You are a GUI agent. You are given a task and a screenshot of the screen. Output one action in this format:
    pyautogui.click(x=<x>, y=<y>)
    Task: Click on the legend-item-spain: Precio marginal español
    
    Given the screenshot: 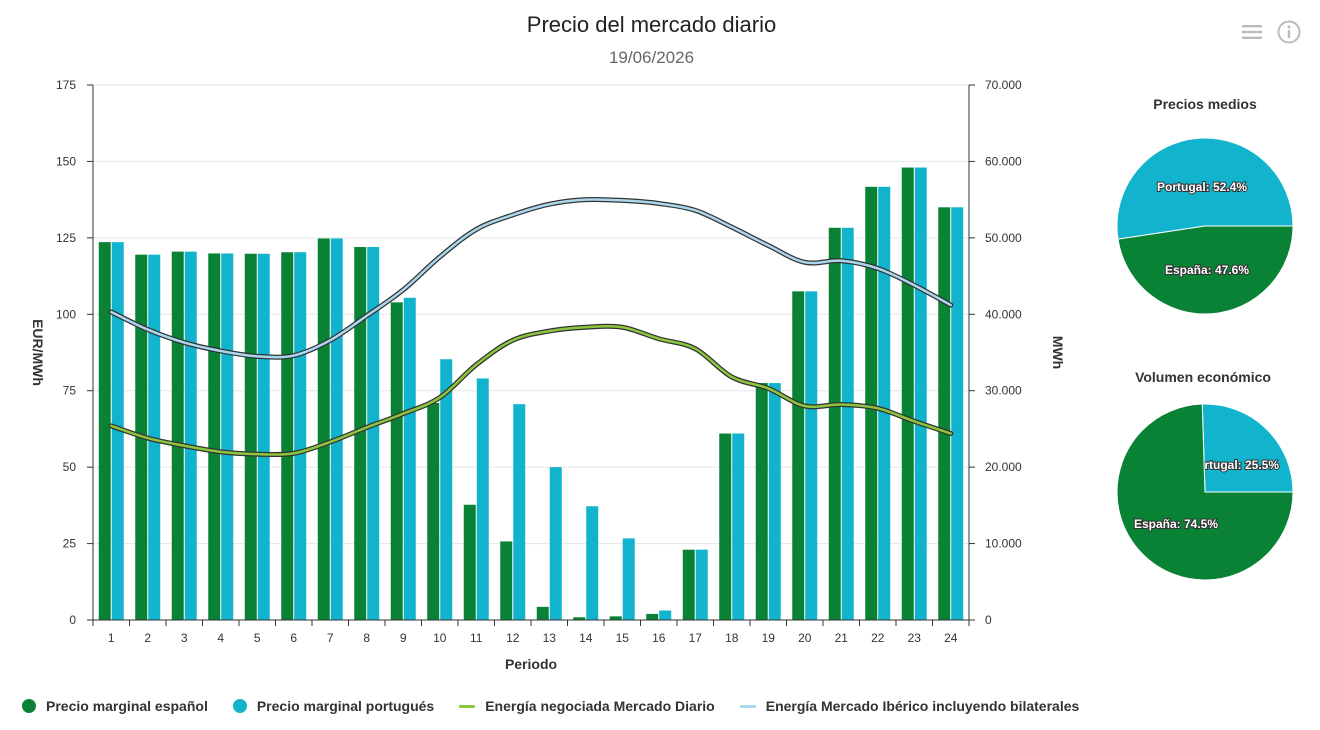 What is the action you would take?
    pyautogui.click(x=115, y=706)
    